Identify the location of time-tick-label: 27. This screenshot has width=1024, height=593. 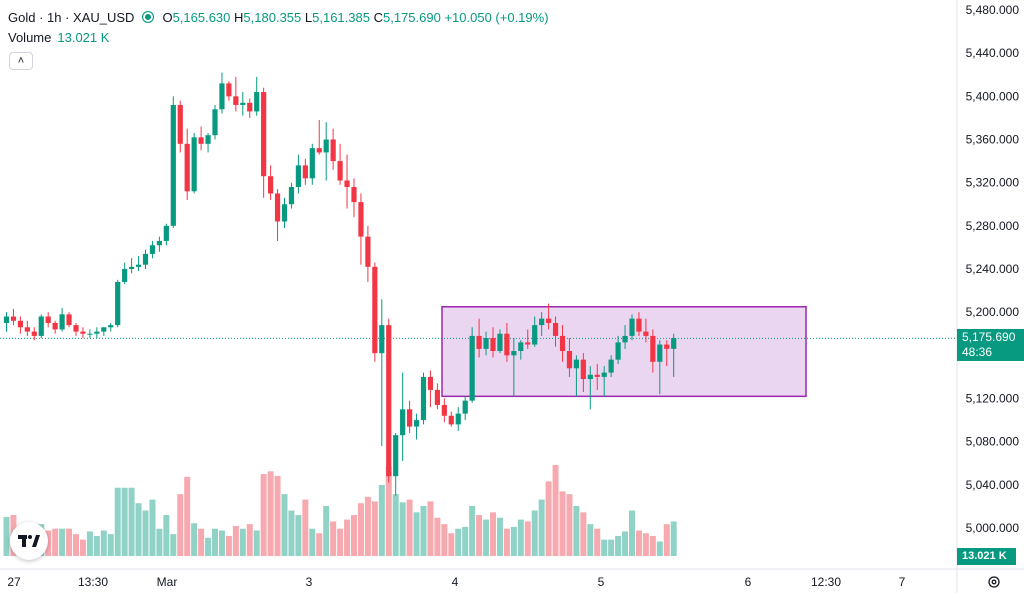
(14, 582).